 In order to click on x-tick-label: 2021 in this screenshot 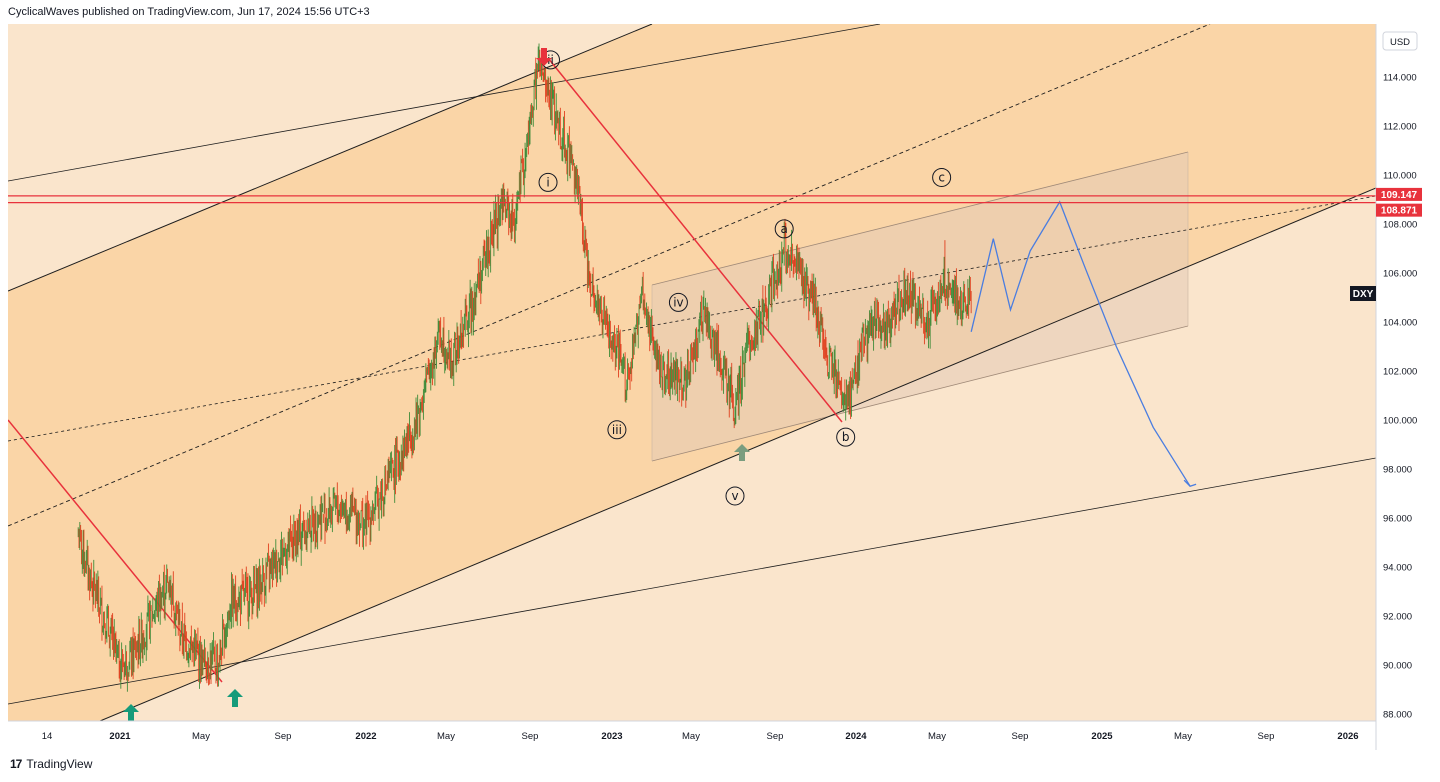, I will do `click(120, 736)`.